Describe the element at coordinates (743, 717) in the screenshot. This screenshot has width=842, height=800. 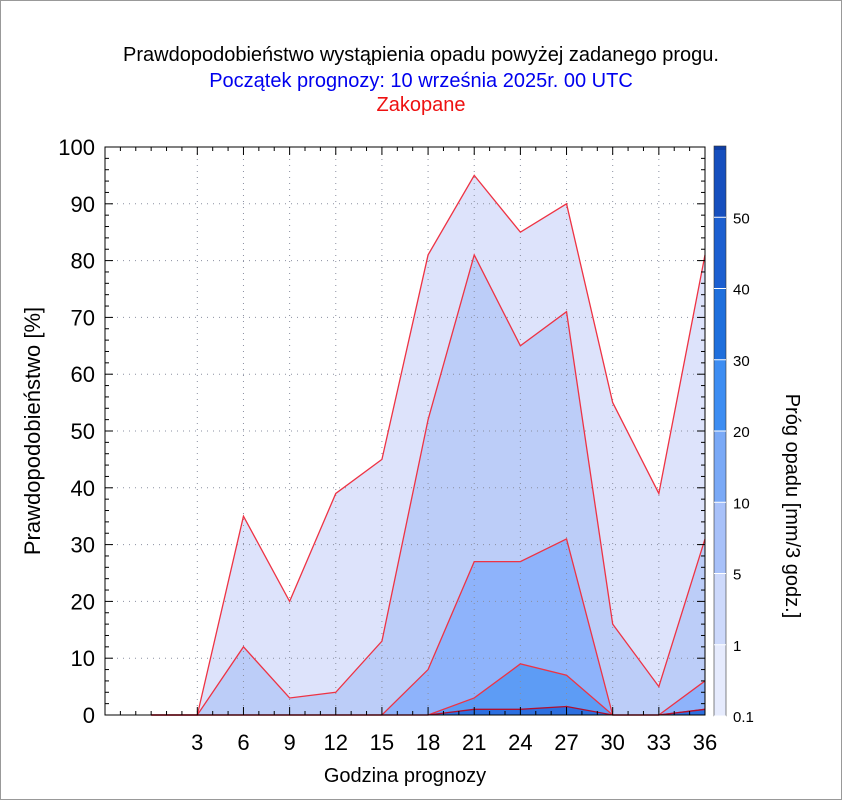
I see `colorbar-tick-label: 0.1` at that location.